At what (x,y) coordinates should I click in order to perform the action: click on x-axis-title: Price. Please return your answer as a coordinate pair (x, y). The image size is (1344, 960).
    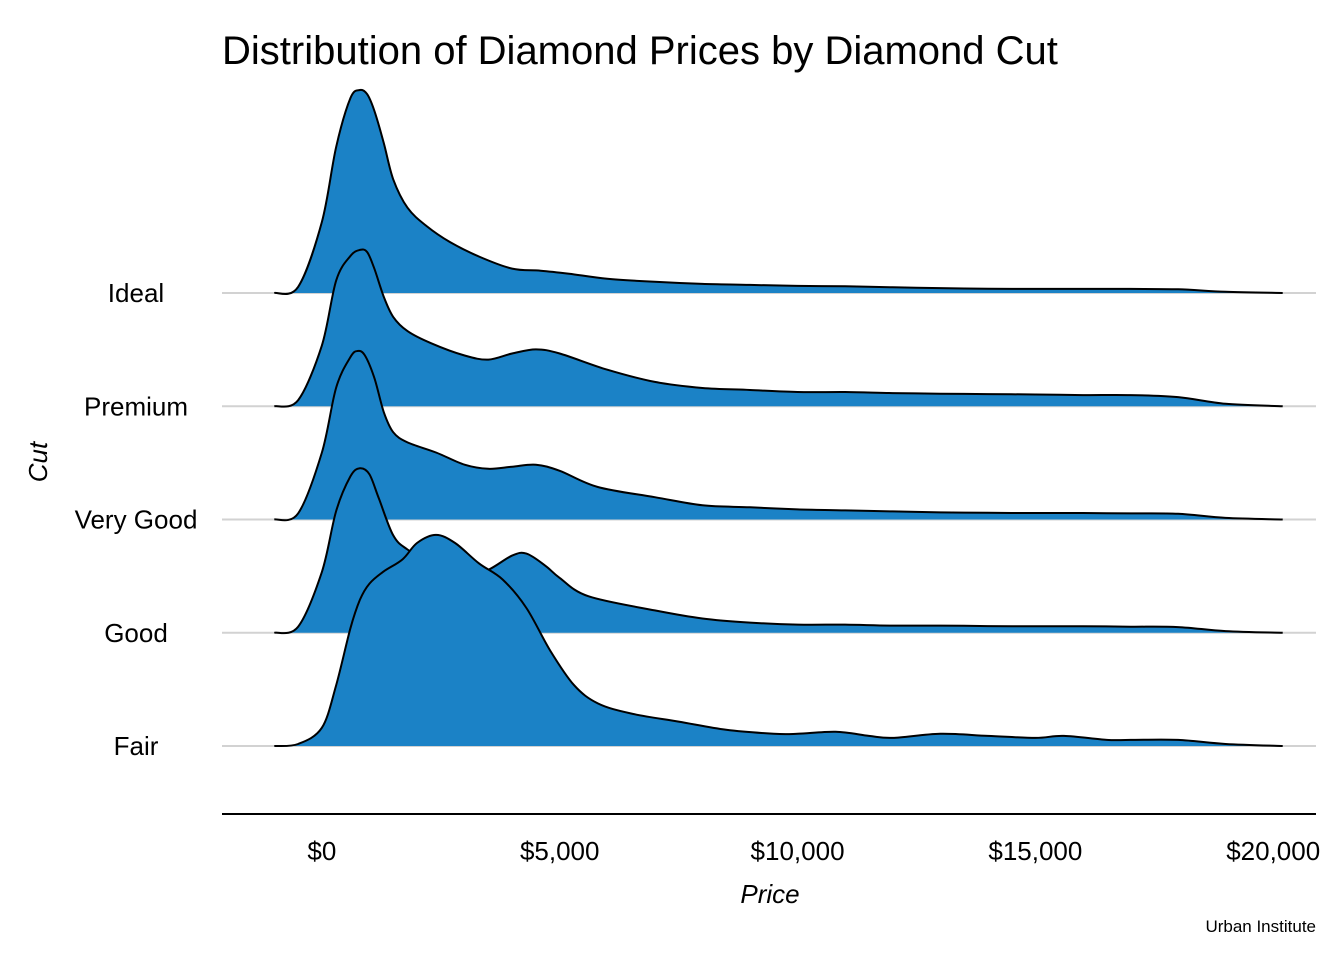
    Looking at the image, I should click on (769, 894).